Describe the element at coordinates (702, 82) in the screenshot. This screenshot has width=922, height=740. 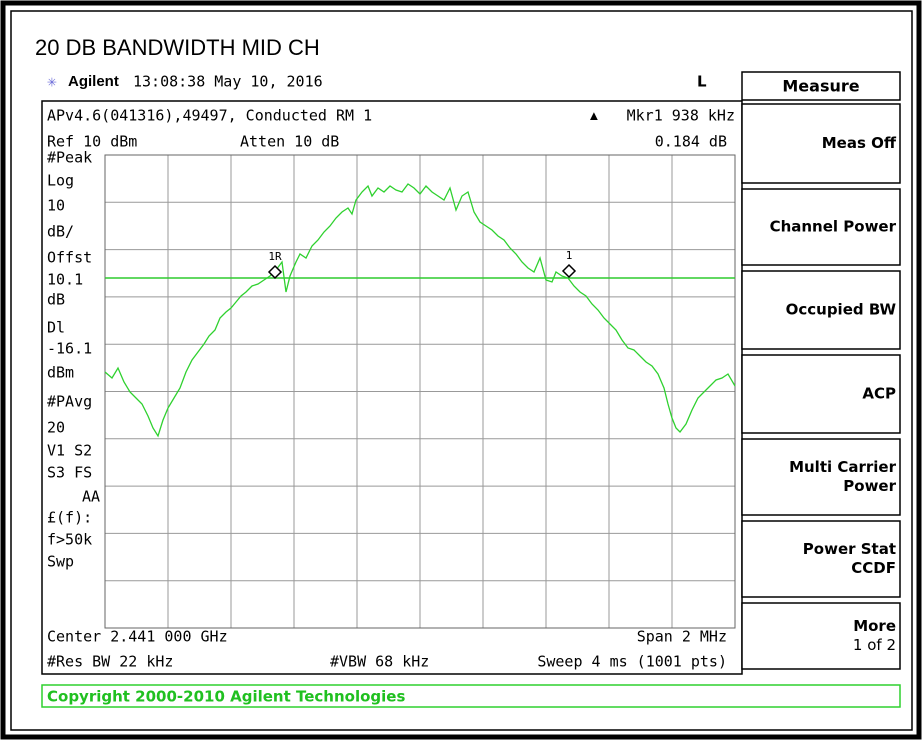
I see `status: L` at that location.